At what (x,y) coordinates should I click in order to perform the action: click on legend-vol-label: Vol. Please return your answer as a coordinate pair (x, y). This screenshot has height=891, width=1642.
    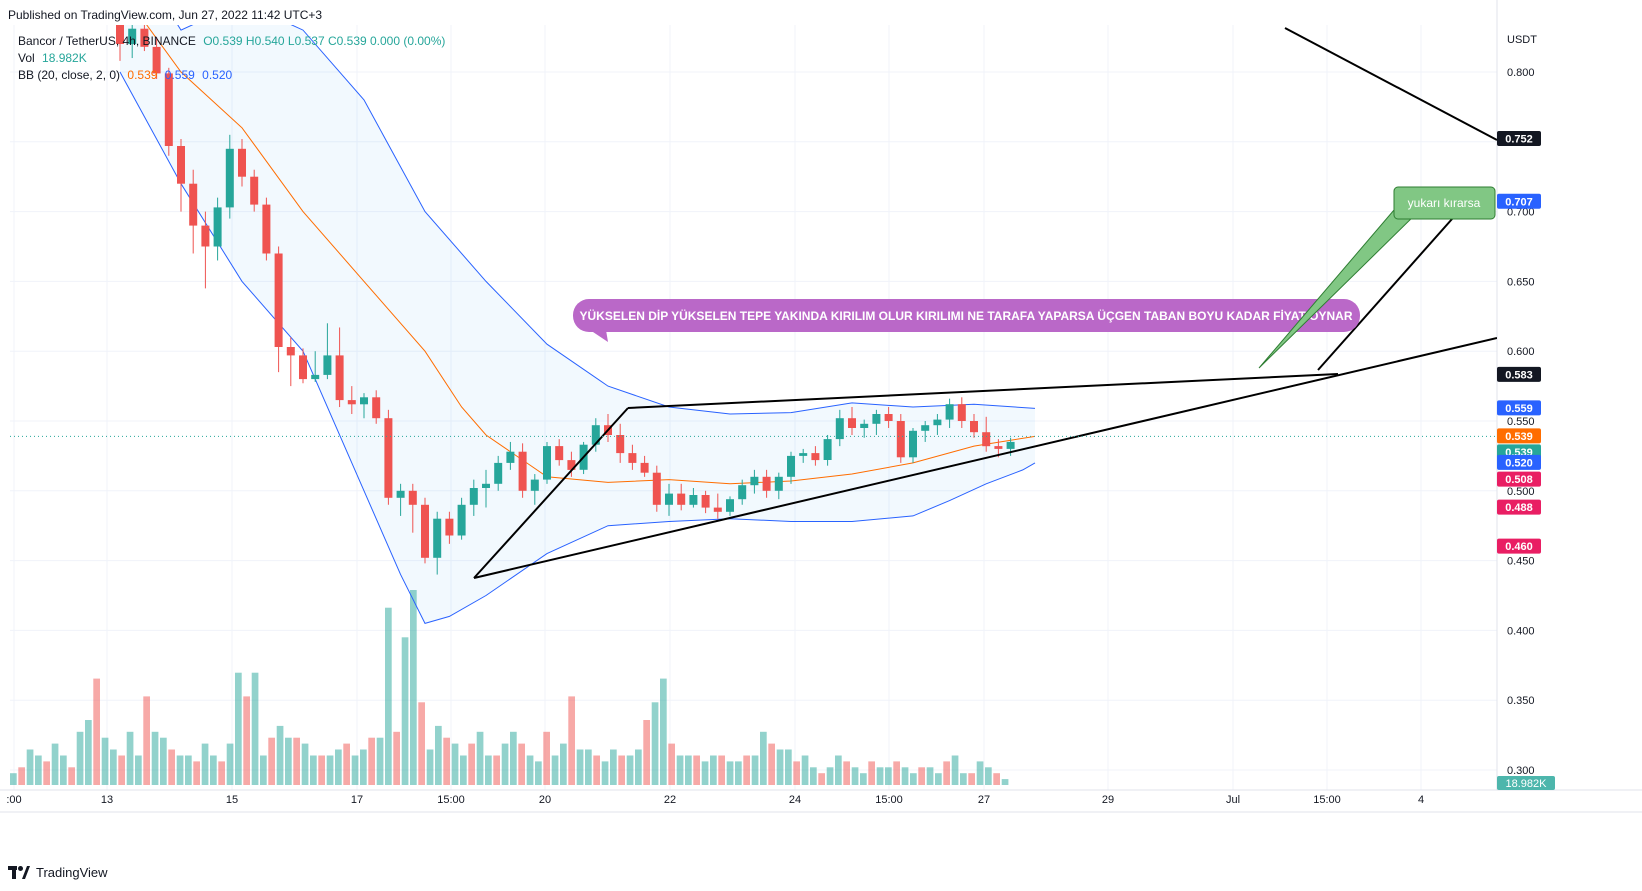
    Looking at the image, I should click on (26, 58).